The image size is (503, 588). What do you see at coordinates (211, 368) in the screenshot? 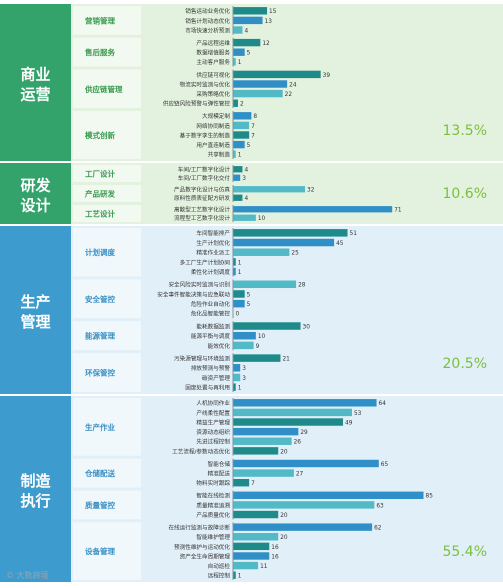
I see `bar-label: 排放预测与预警` at bounding box center [211, 368].